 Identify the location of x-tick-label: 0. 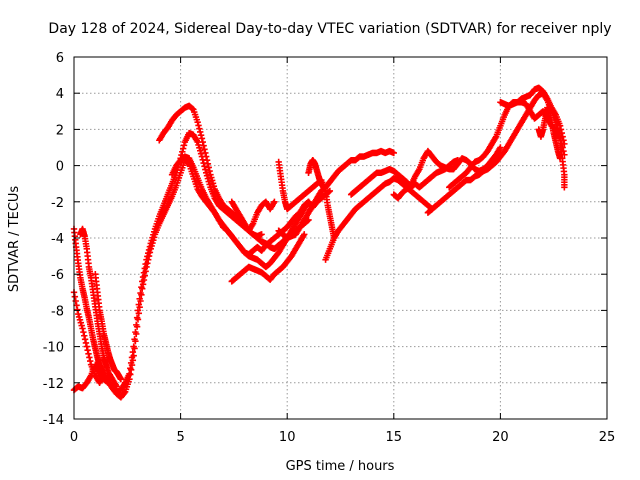
(74, 437).